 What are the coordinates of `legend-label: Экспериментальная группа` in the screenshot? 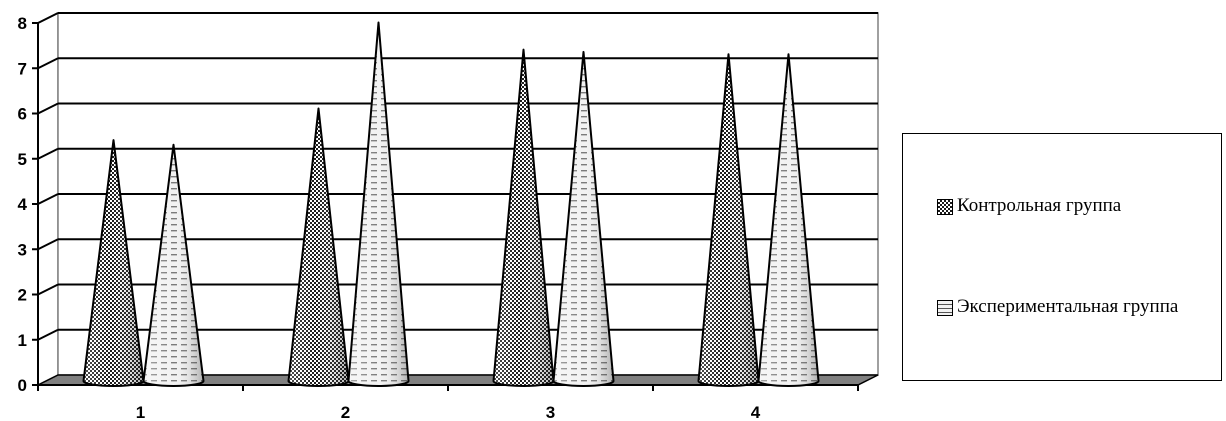 It's located at (1068, 306).